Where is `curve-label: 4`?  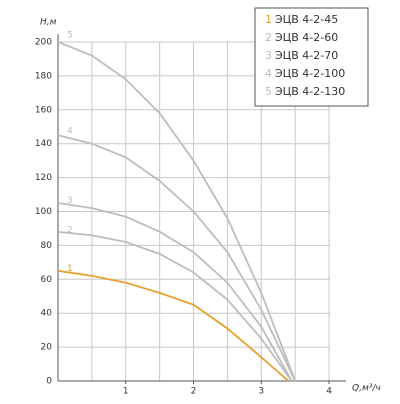 curve-label: 4 is located at coordinates (70, 131).